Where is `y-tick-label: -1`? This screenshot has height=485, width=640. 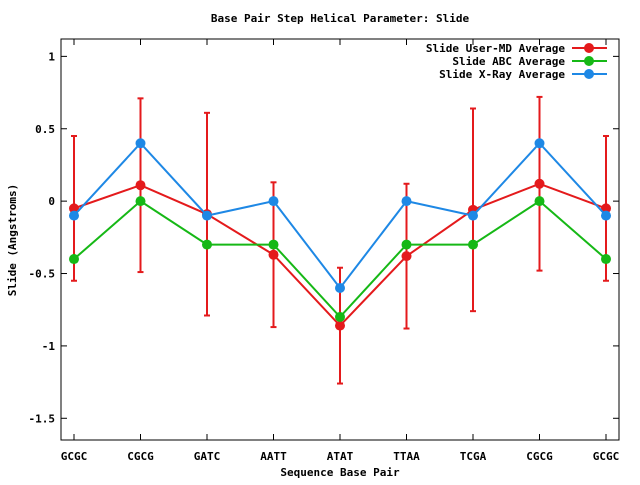 y-tick-label: -1 is located at coordinates (49, 346).